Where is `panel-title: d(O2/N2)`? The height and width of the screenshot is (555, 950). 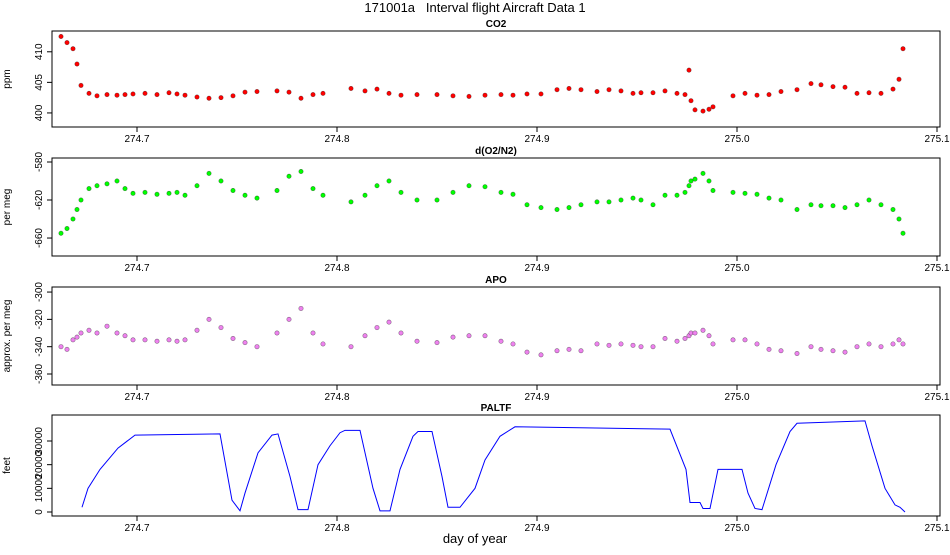 panel-title: d(O2/N2) is located at coordinates (496, 151).